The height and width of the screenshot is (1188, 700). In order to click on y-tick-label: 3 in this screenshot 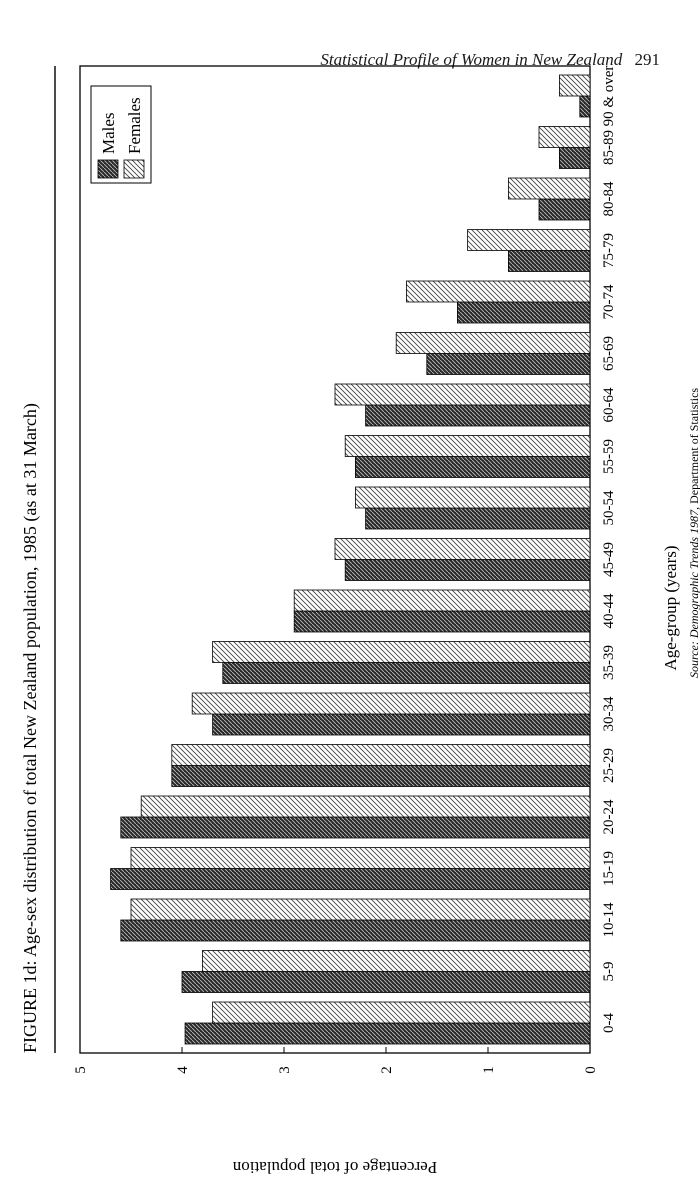, I will do `click(285, 1070)`.